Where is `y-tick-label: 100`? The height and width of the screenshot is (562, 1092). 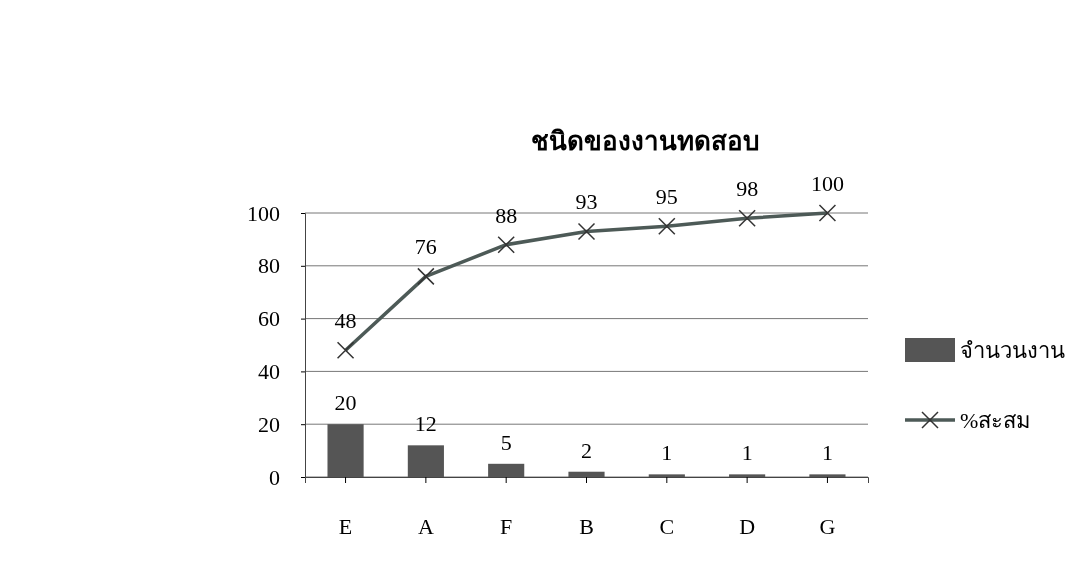
y-tick-label: 100 is located at coordinates (263, 213).